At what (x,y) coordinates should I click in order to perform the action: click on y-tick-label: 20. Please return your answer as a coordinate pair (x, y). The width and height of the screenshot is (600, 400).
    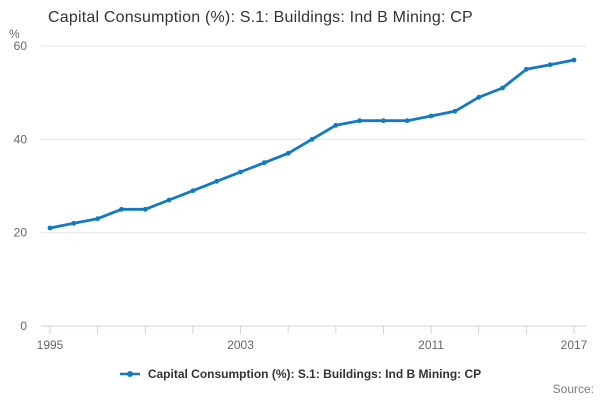
    Looking at the image, I should click on (21, 233).